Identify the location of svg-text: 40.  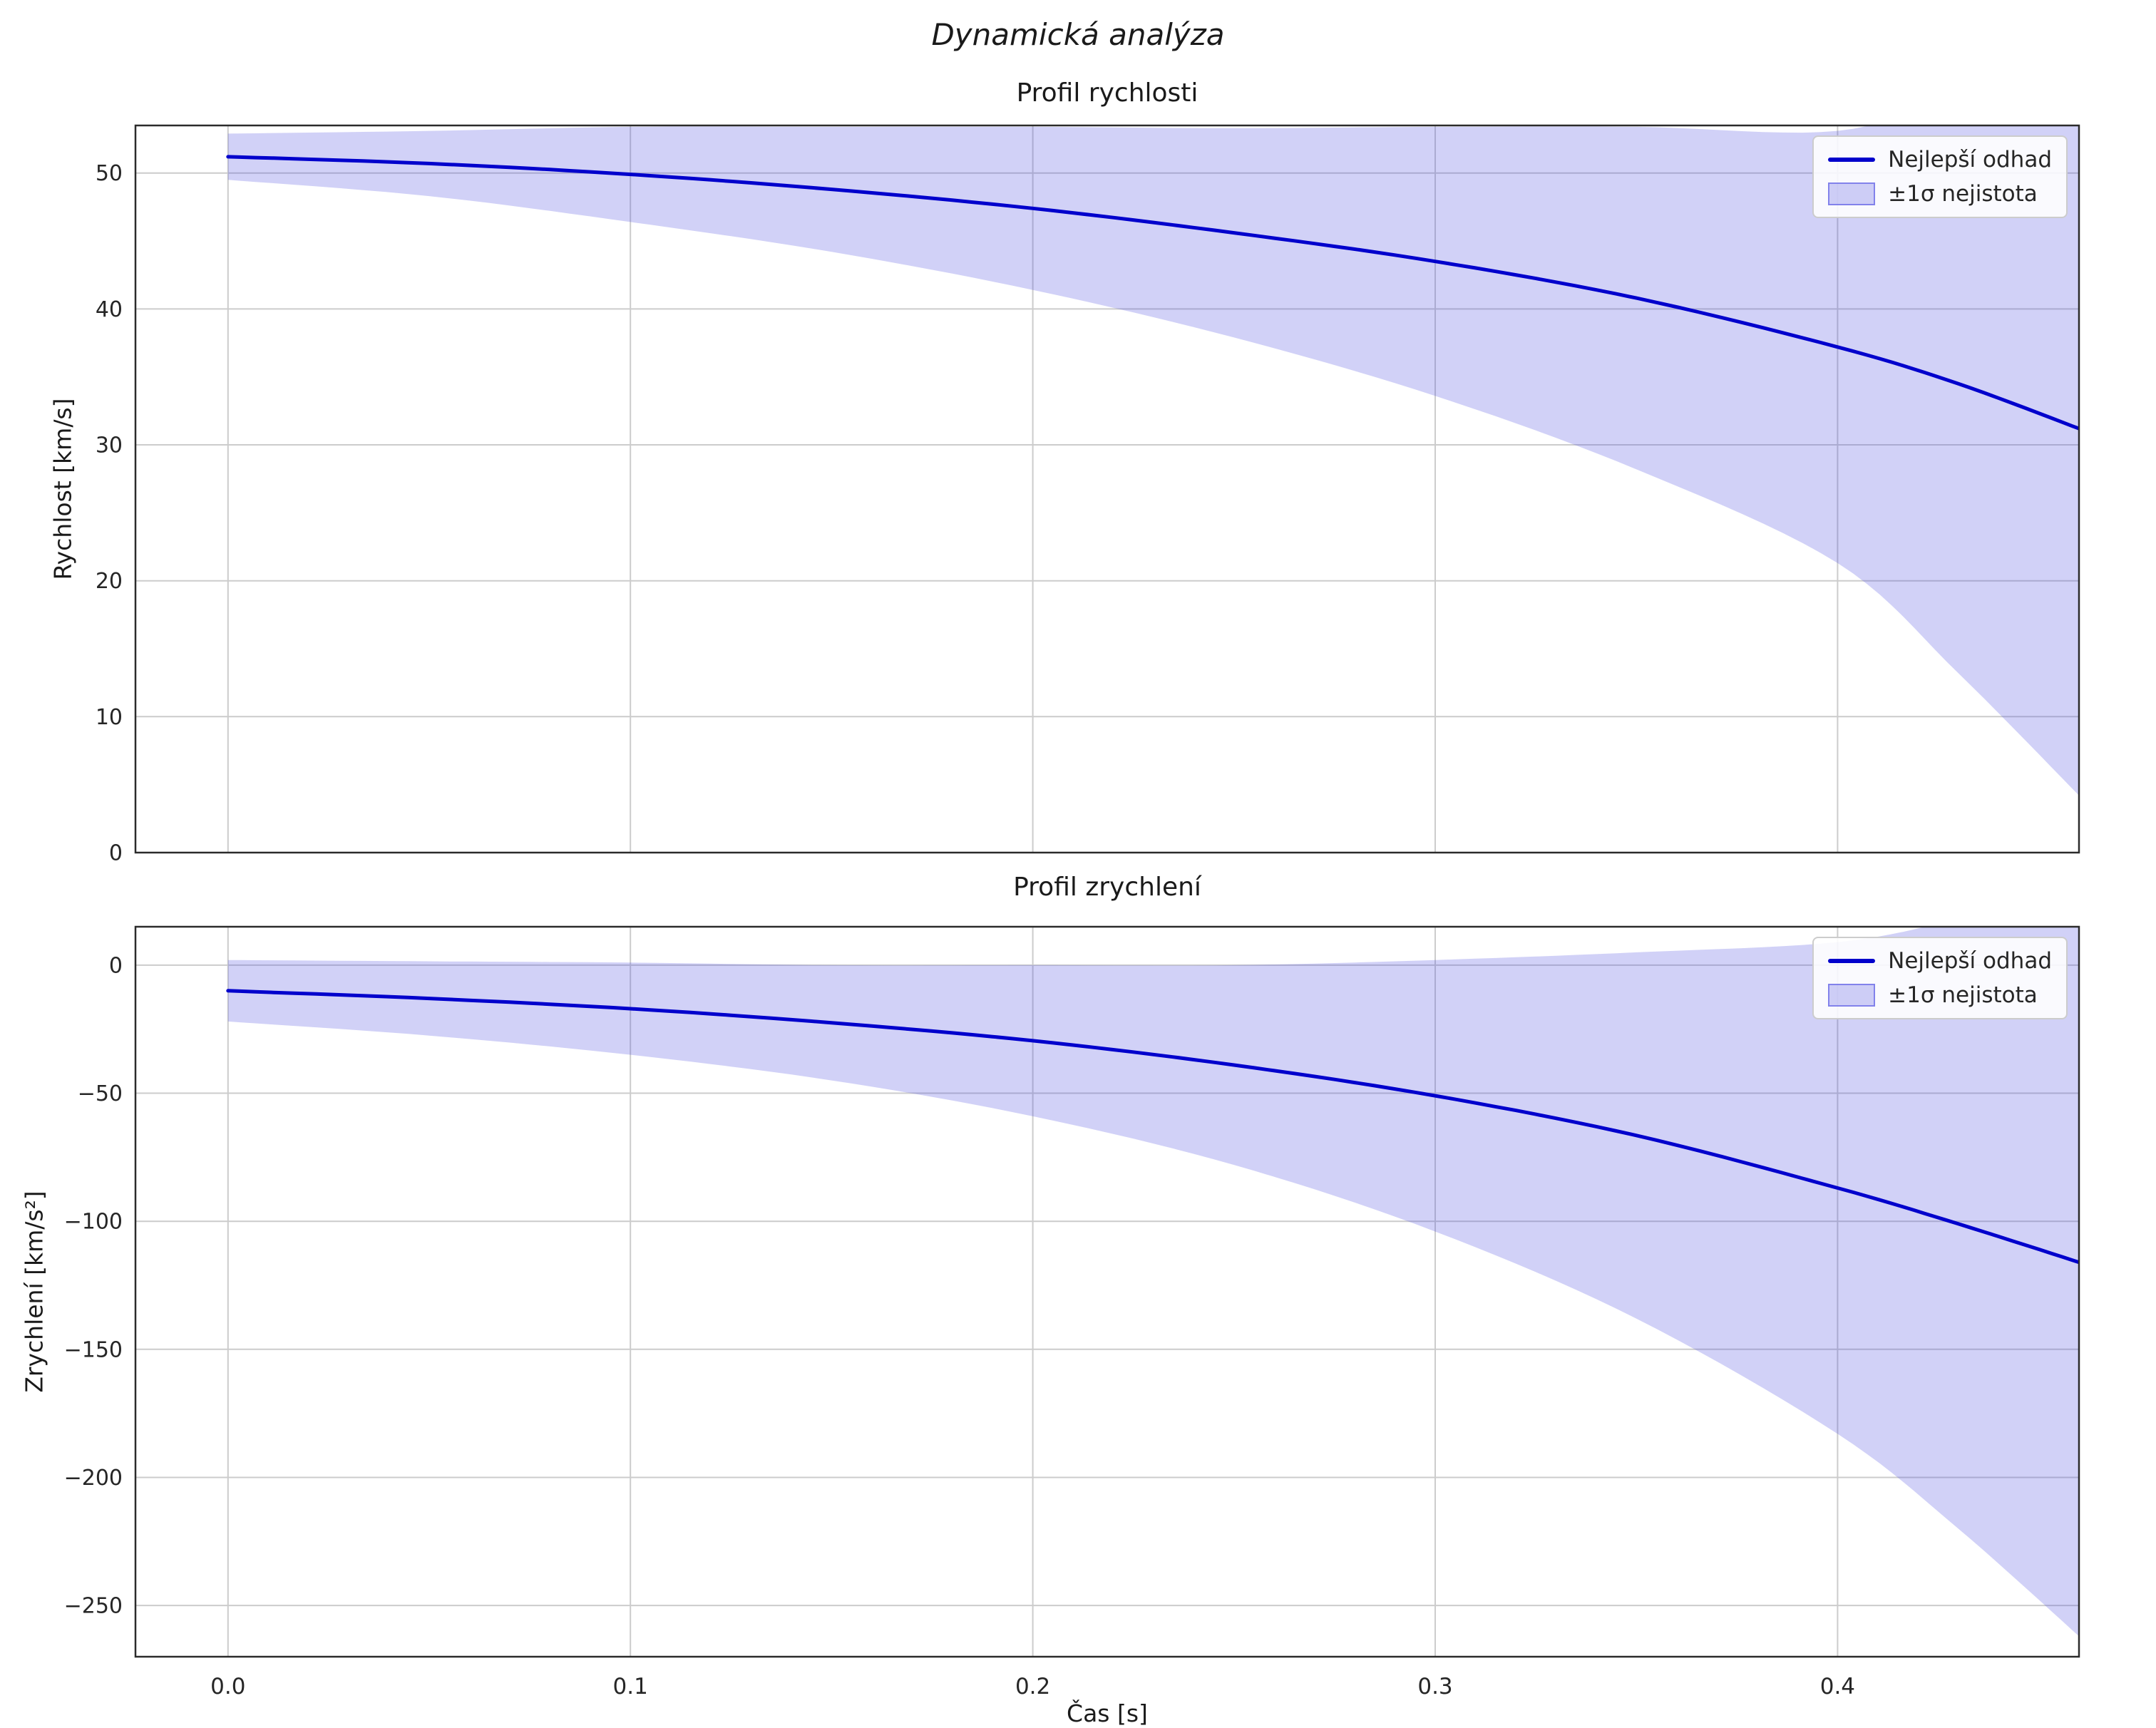
(109, 309).